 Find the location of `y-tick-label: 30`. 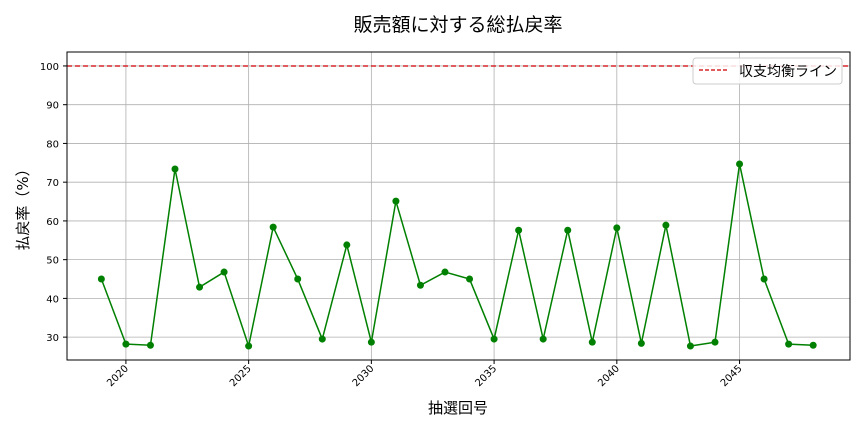

y-tick-label: 30 is located at coordinates (52, 338).